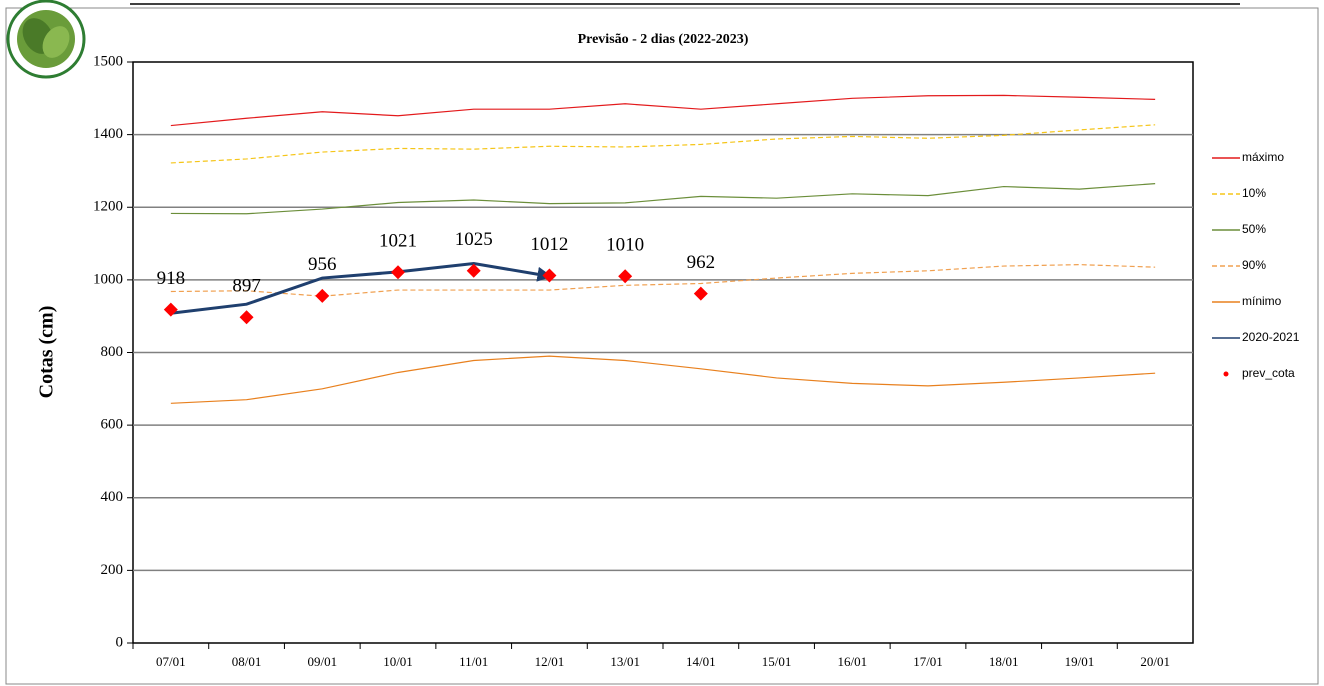  I want to click on legend-label: 90%, so click(1254, 265).